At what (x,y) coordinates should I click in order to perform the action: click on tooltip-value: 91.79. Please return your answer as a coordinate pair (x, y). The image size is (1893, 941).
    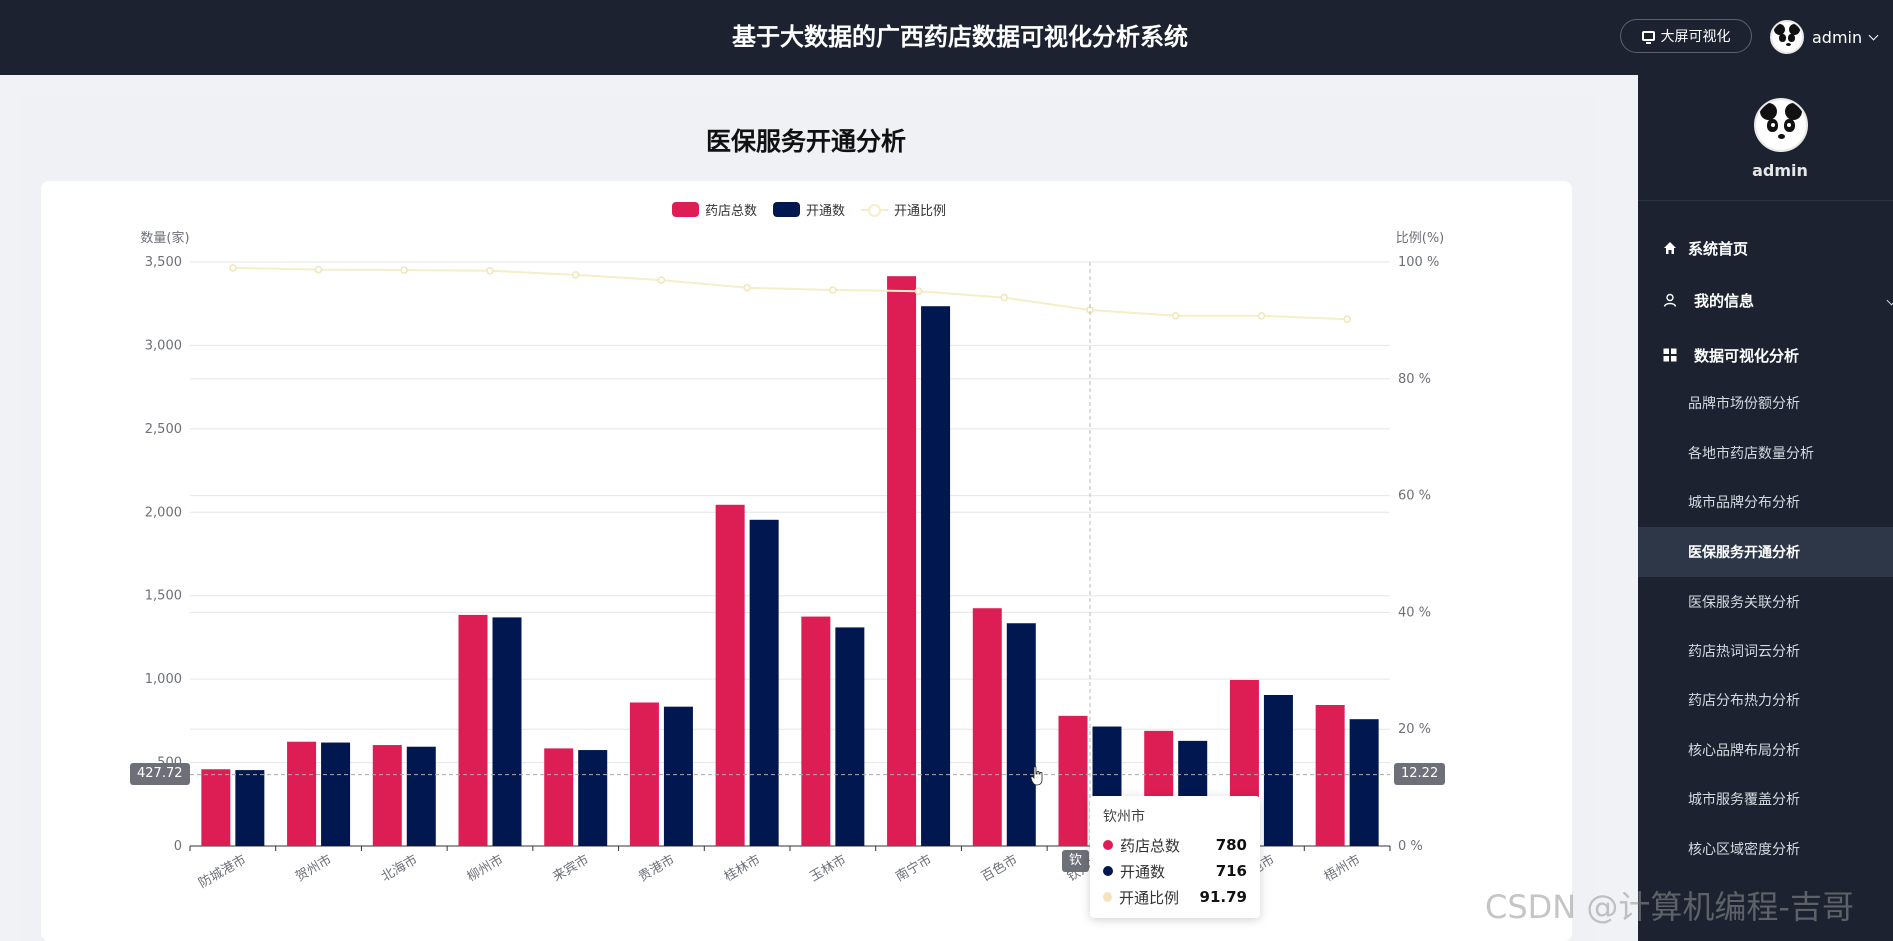
    Looking at the image, I should click on (1223, 897).